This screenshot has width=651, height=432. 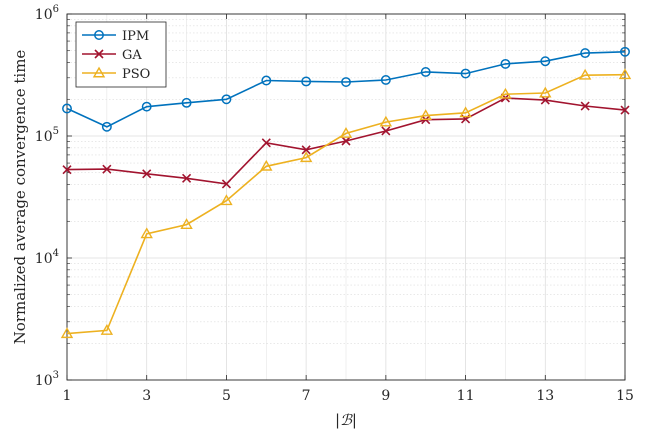 What do you see at coordinates (136, 74) in the screenshot?
I see `legend-label: PSO` at bounding box center [136, 74].